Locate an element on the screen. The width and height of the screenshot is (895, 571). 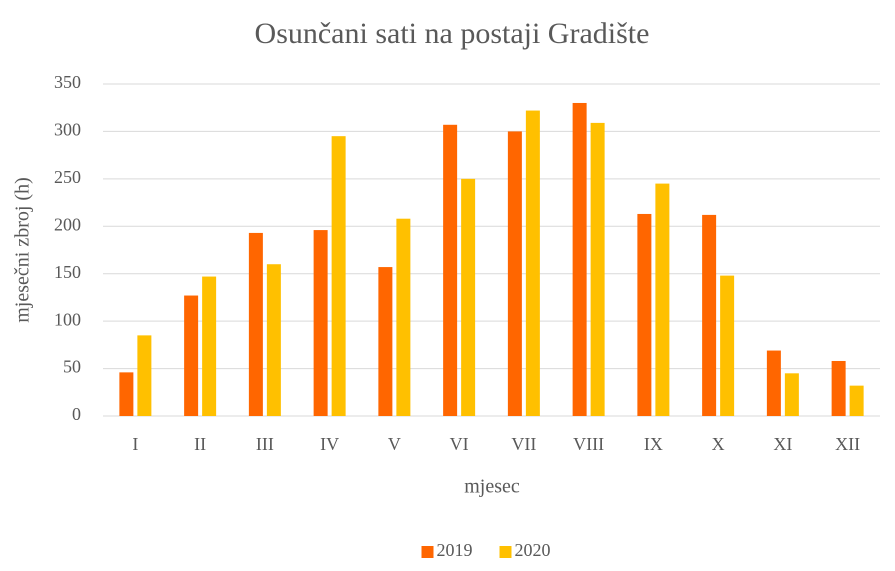
x-tick-label: V is located at coordinates (394, 444).